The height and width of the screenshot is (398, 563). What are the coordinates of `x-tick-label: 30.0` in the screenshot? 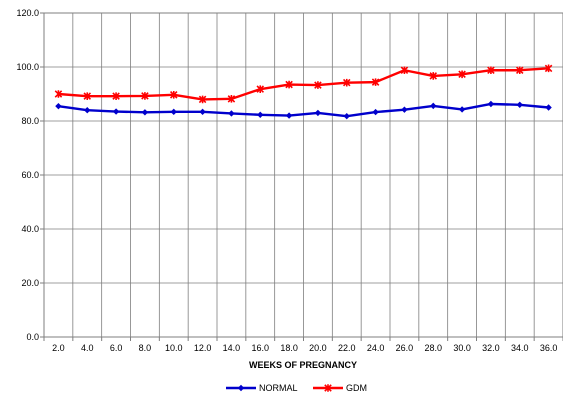 It's located at (462, 348).